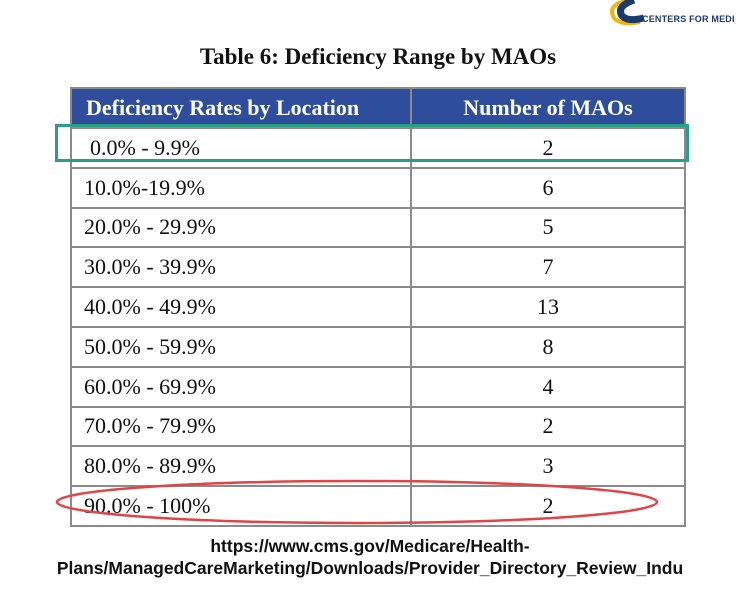 The width and height of the screenshot is (740, 596). What do you see at coordinates (370, 546) in the screenshot?
I see `source-url-line-1: https://www.cms.gov/Medicare/Health-` at bounding box center [370, 546].